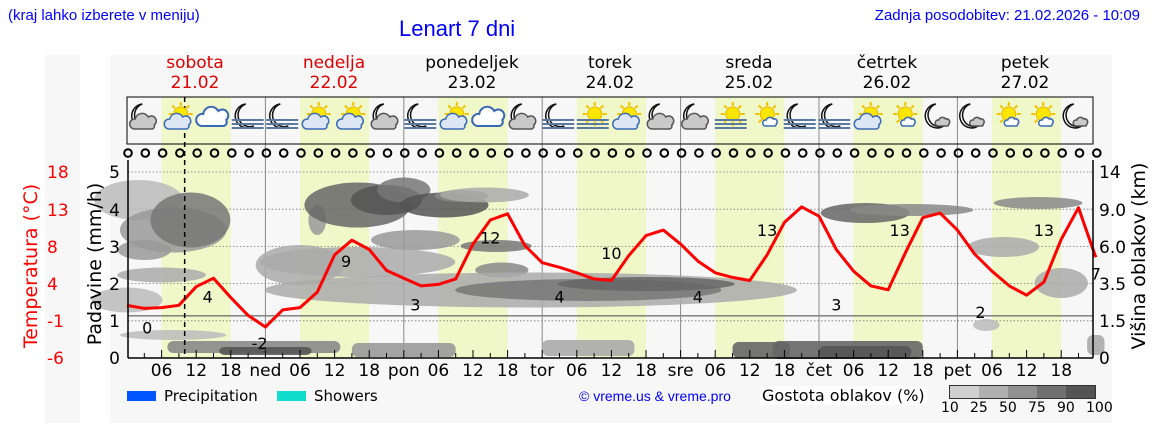 The width and height of the screenshot is (1152, 443). I want to click on precipitation-tick: 4, so click(114, 211).